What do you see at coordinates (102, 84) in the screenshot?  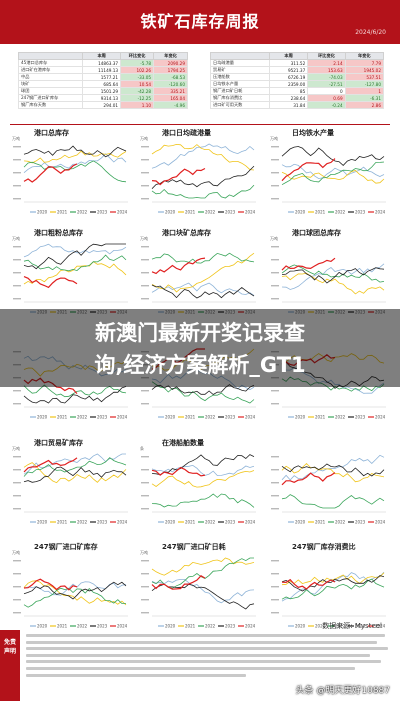 I see `table-row: 块矿 685.64 10.54 -120.60` at bounding box center [102, 84].